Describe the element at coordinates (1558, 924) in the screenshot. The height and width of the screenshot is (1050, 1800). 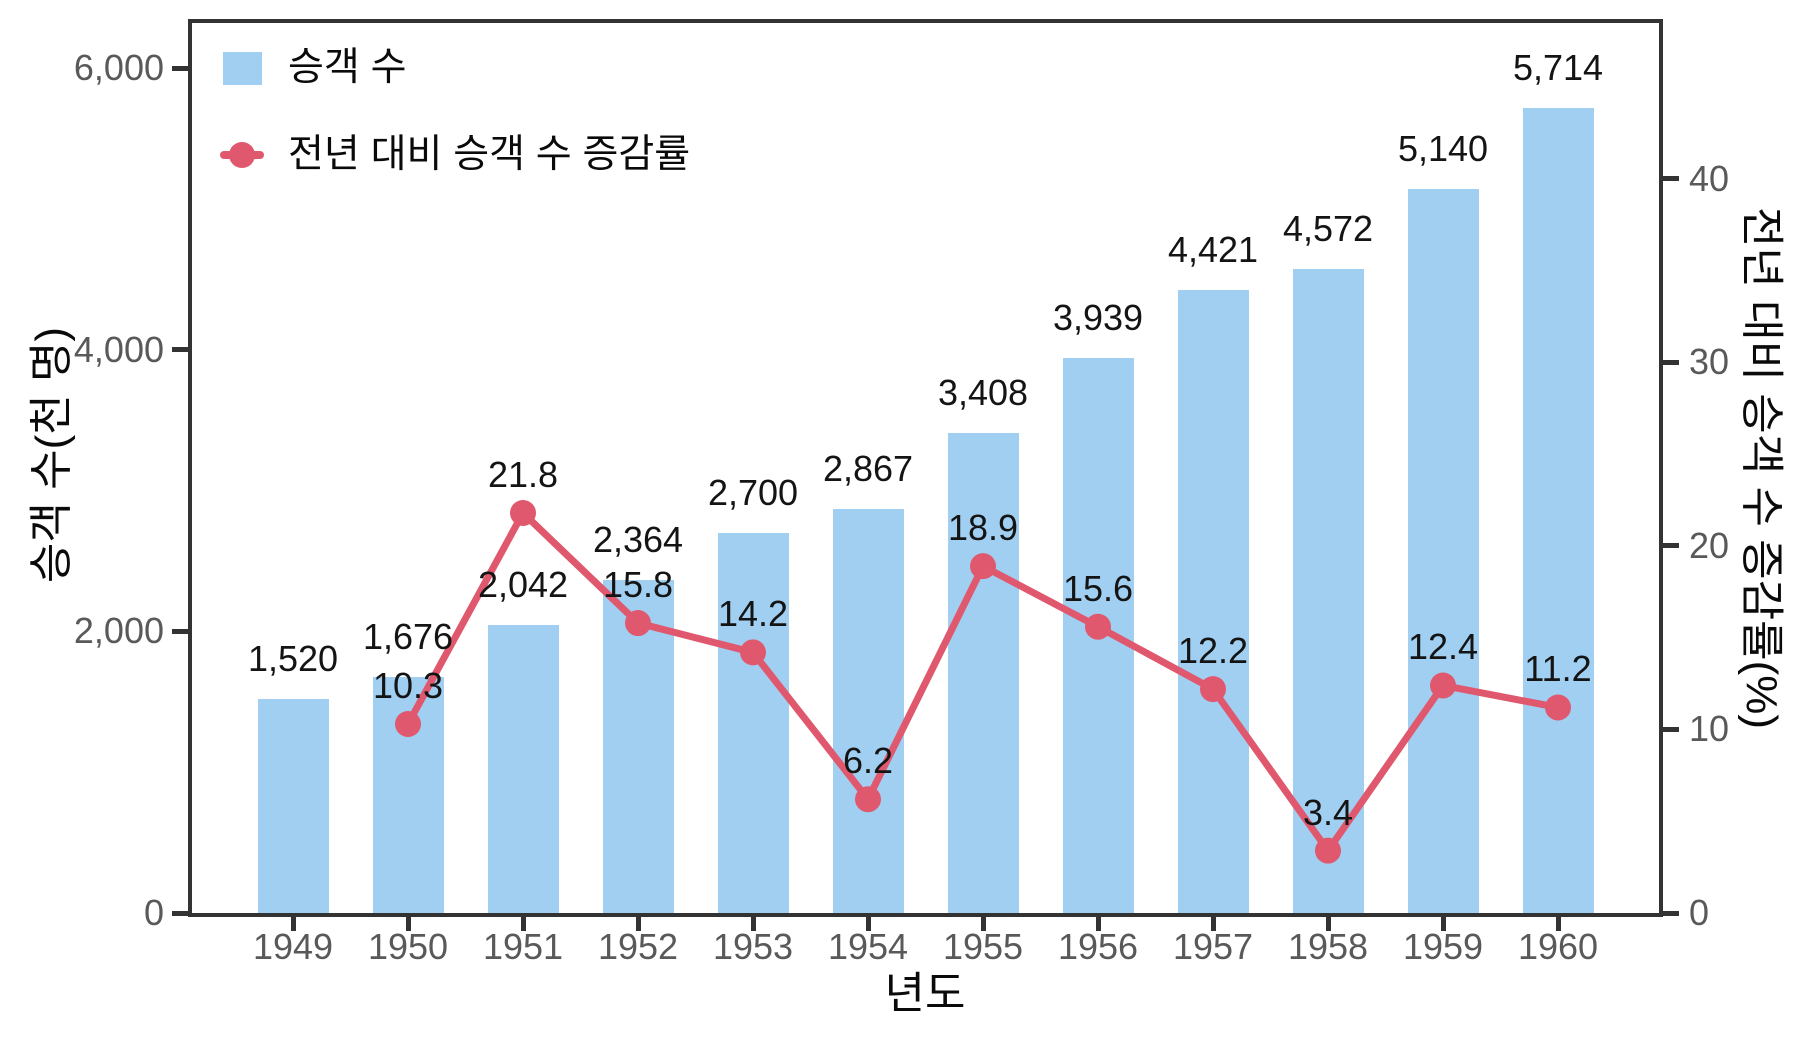
I see `x-tick-1960` at that location.